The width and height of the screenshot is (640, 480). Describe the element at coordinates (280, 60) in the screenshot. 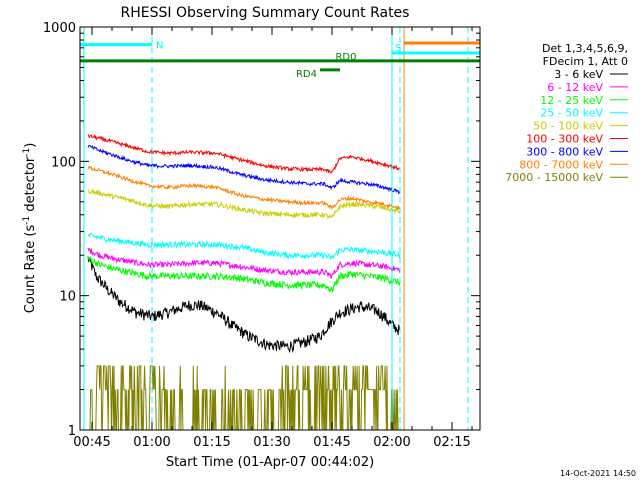

I see `segment-bars: N S RD0 RD4` at that location.